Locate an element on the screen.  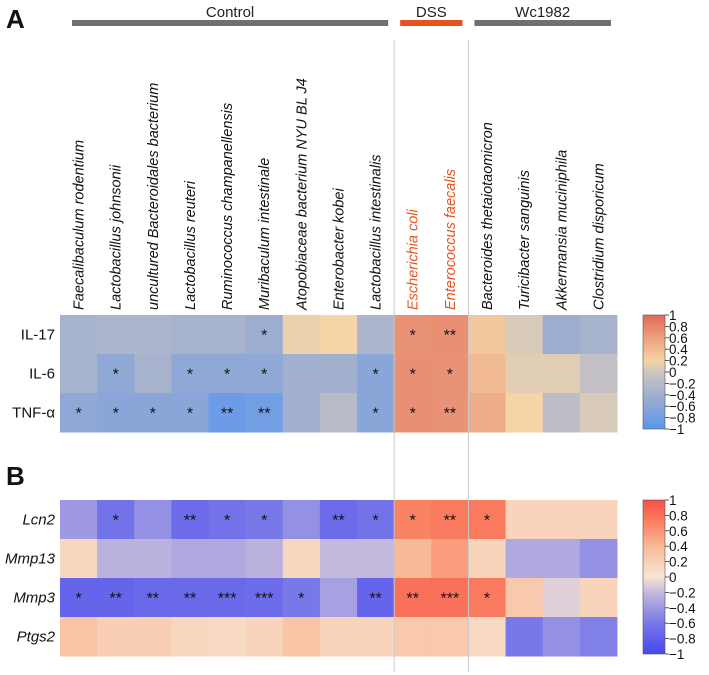
colorbar-tick-label: −1 is located at coordinates (676, 654).